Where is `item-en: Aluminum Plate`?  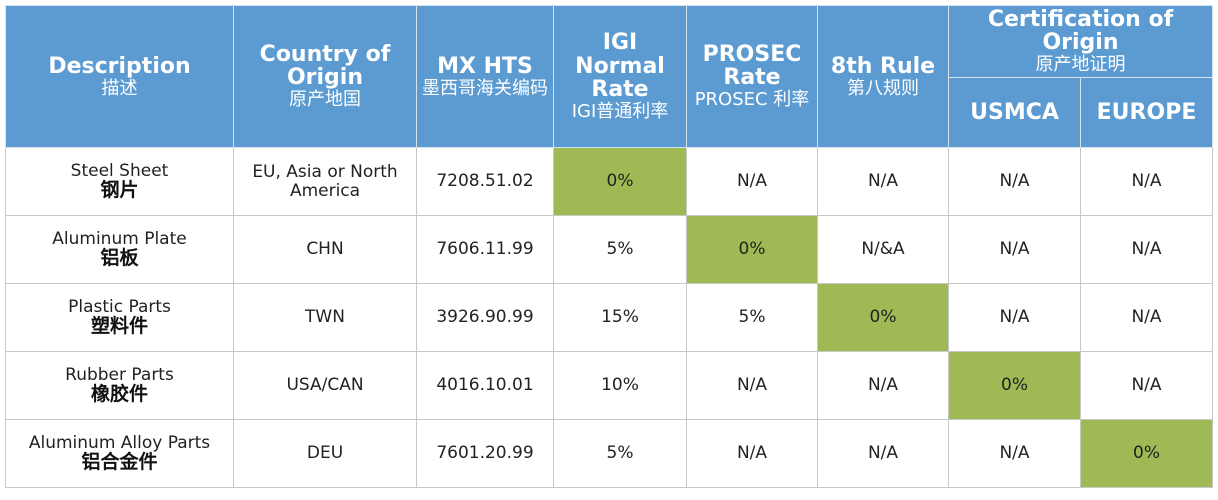 item-en: Aluminum Plate is located at coordinates (119, 238).